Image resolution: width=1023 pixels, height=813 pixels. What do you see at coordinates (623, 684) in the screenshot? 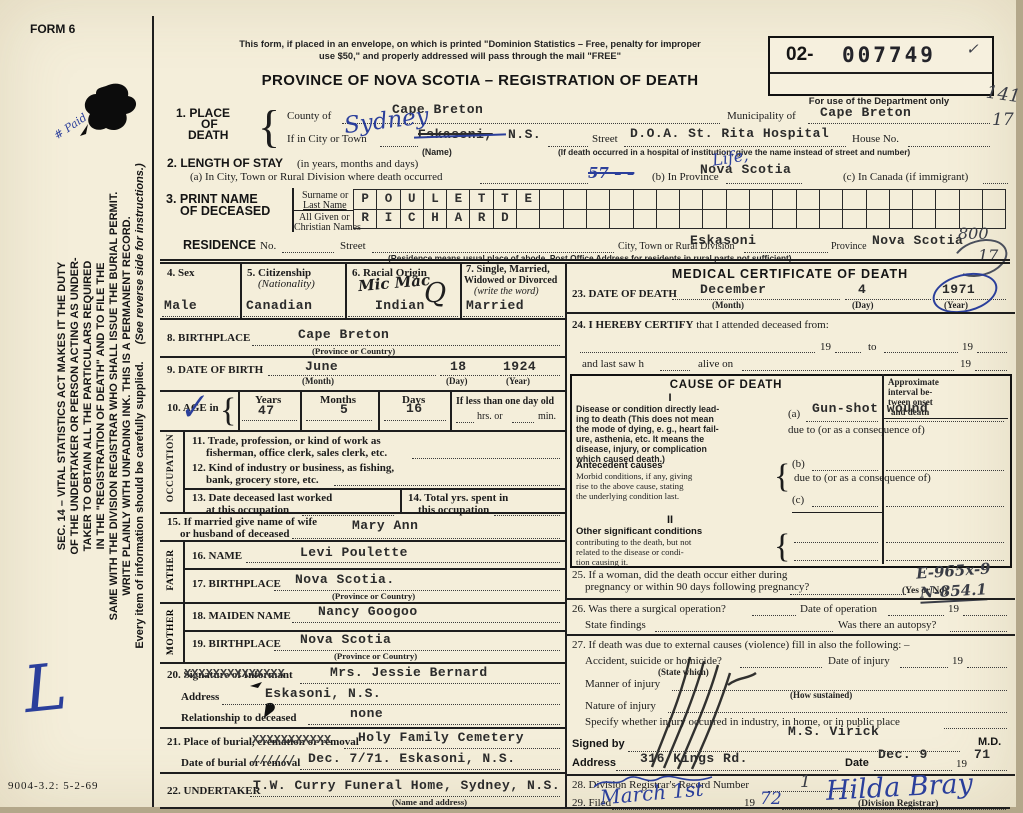
I see `manner-of-injury-label: Manner of injury` at bounding box center [623, 684].